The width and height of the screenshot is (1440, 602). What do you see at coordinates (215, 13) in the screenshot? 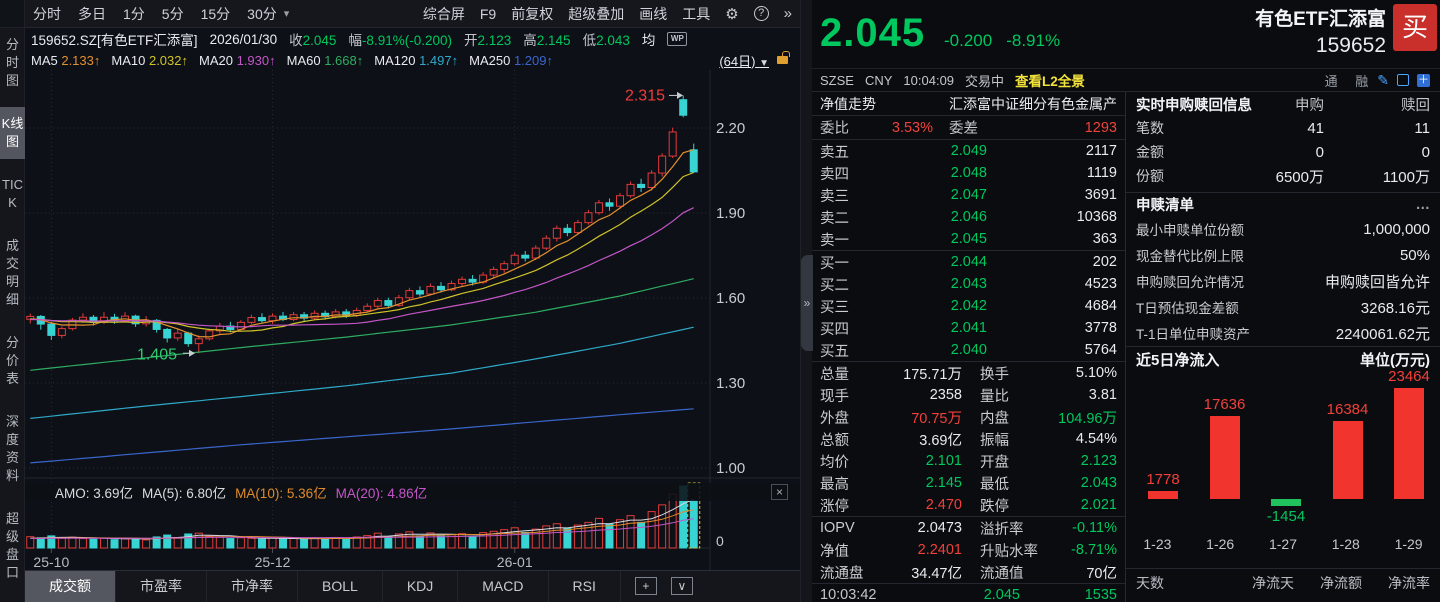
I see `period-tab-15分: 15分` at bounding box center [215, 13].